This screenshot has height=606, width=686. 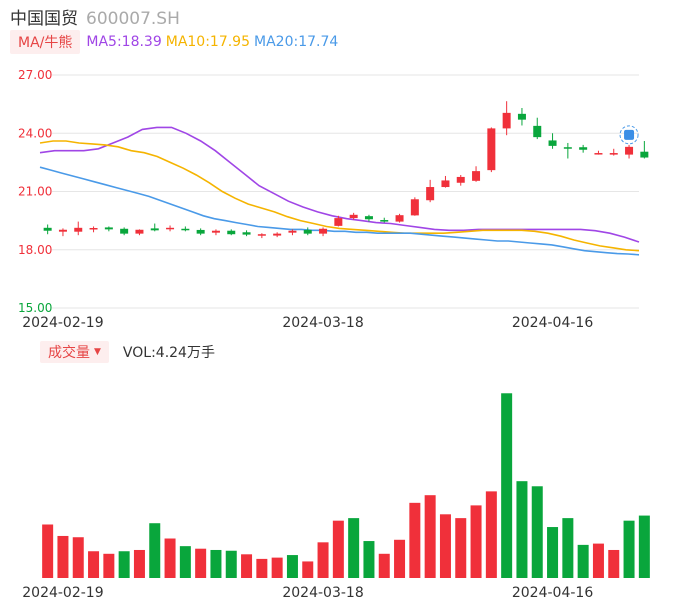 What do you see at coordinates (133, 19) in the screenshot?
I see `stock-code: 600007.SH` at bounding box center [133, 19].